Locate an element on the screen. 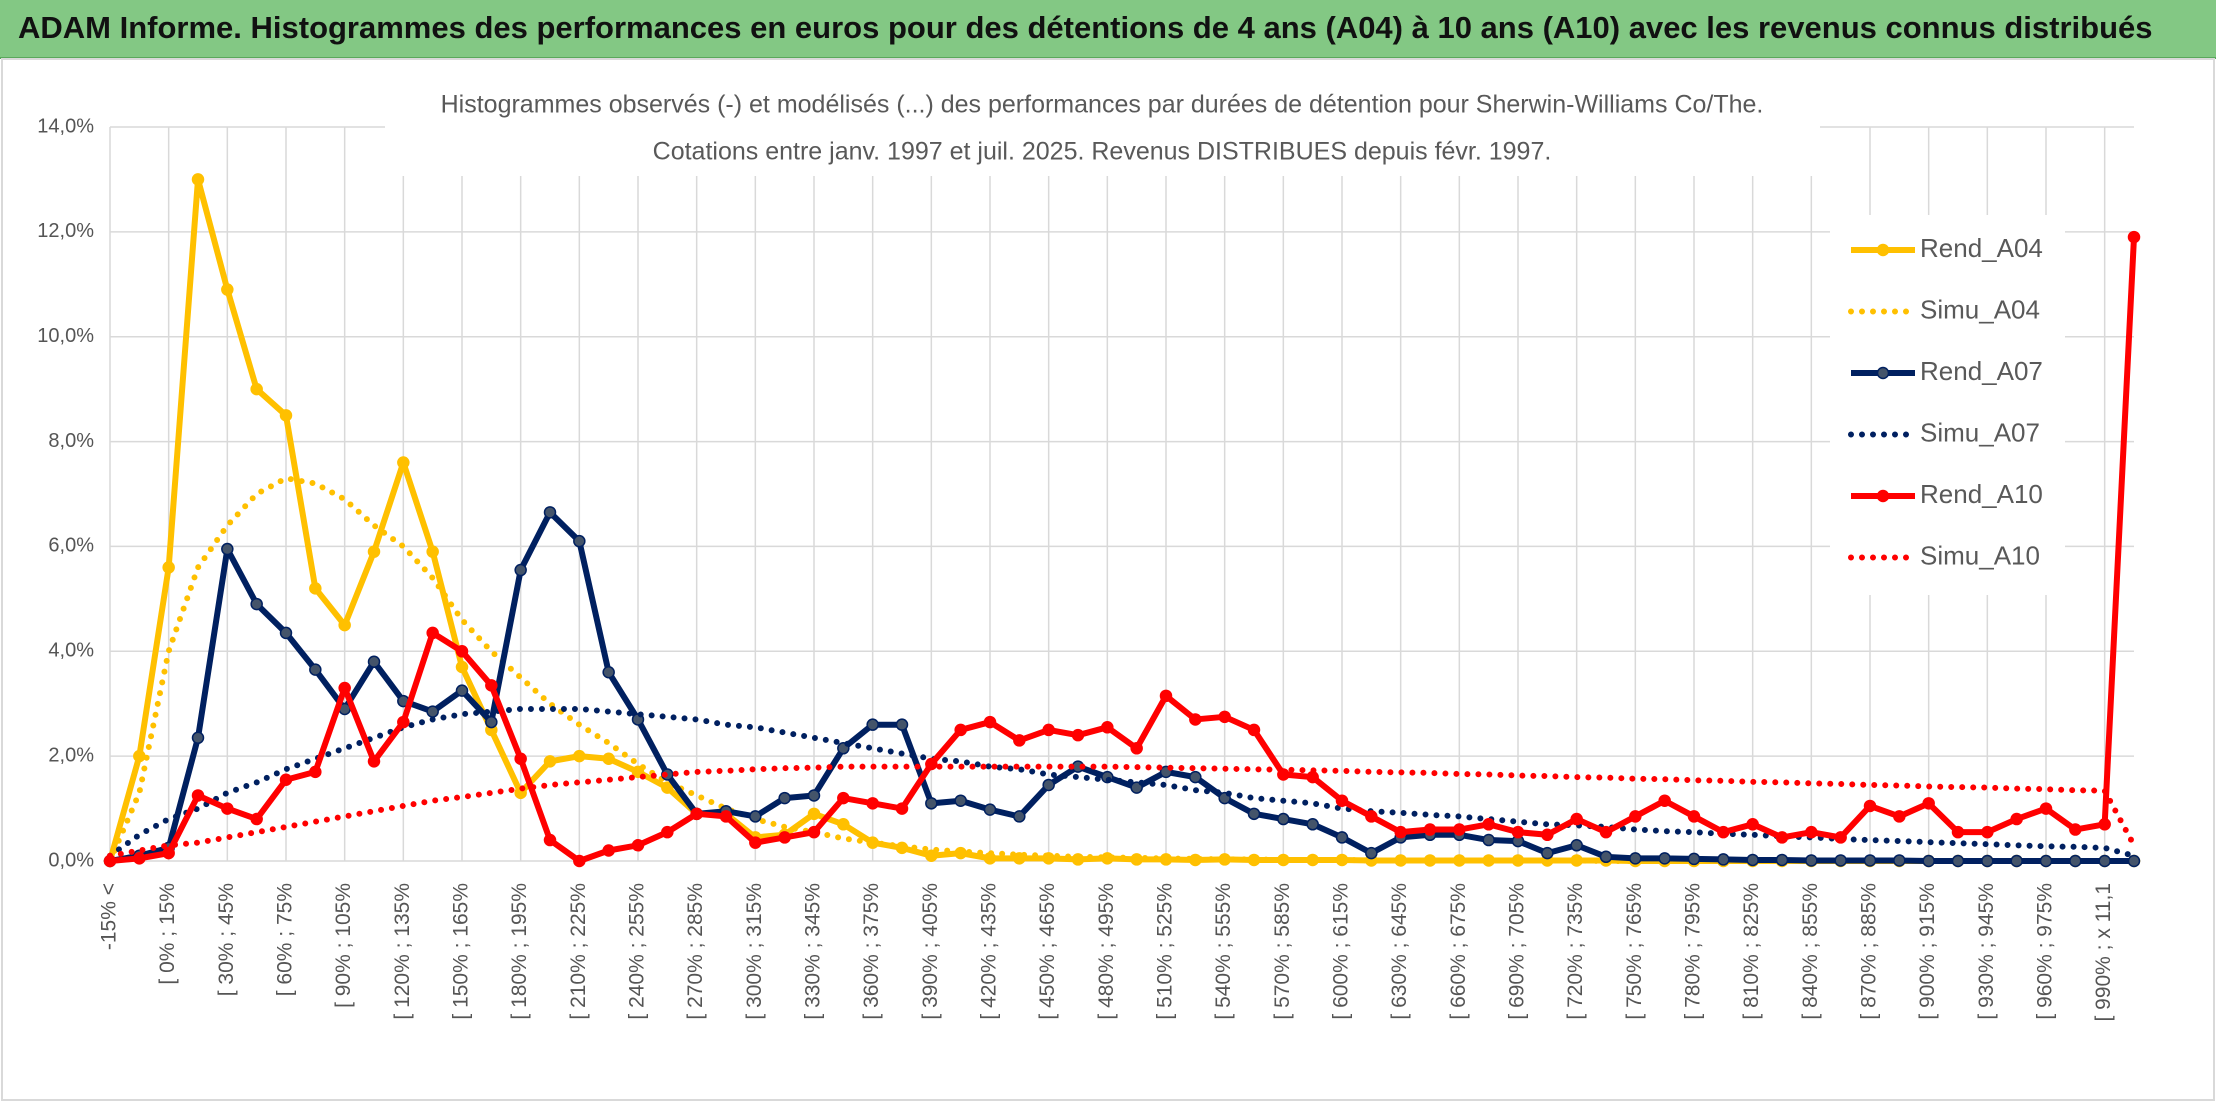 This screenshot has height=1102, width=2216. legend-marker is located at coordinates (1883, 496).